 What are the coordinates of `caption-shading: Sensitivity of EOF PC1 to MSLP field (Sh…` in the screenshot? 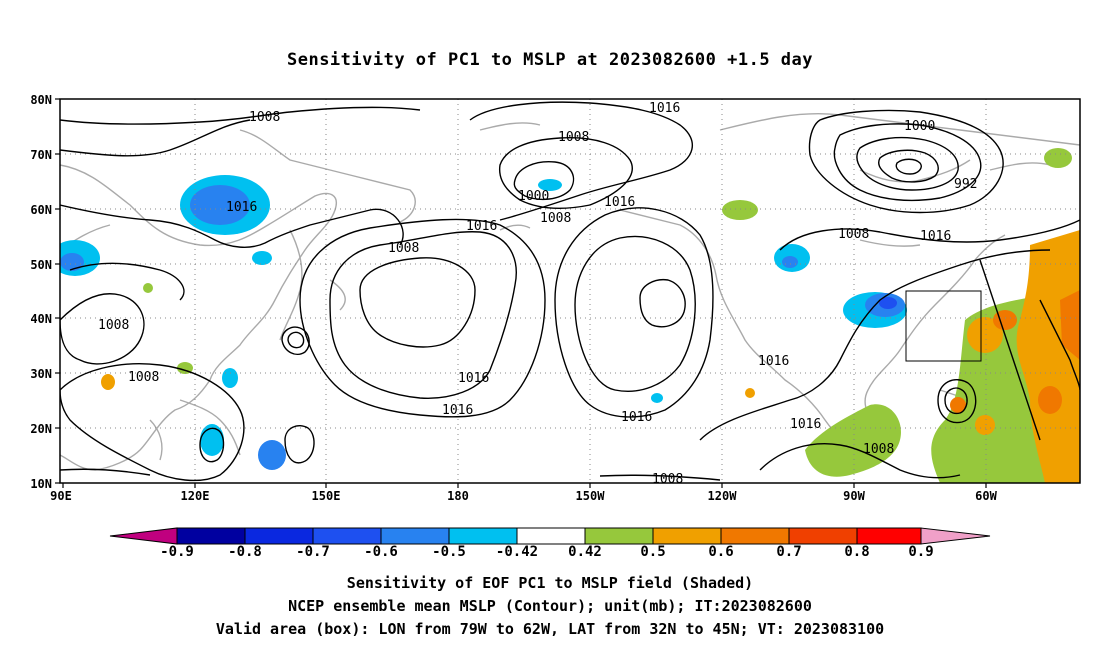 It's located at (550, 583).